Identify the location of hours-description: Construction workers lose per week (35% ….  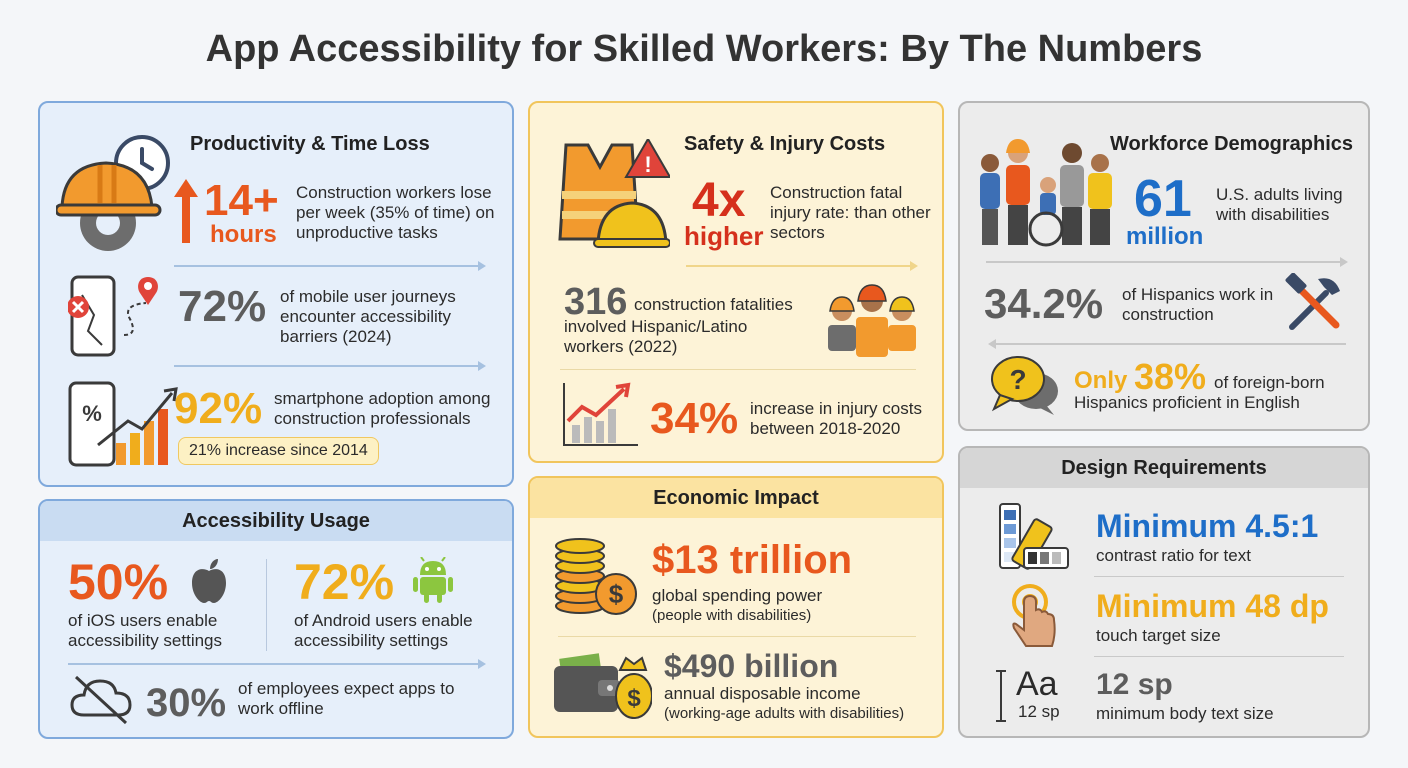
(395, 212).